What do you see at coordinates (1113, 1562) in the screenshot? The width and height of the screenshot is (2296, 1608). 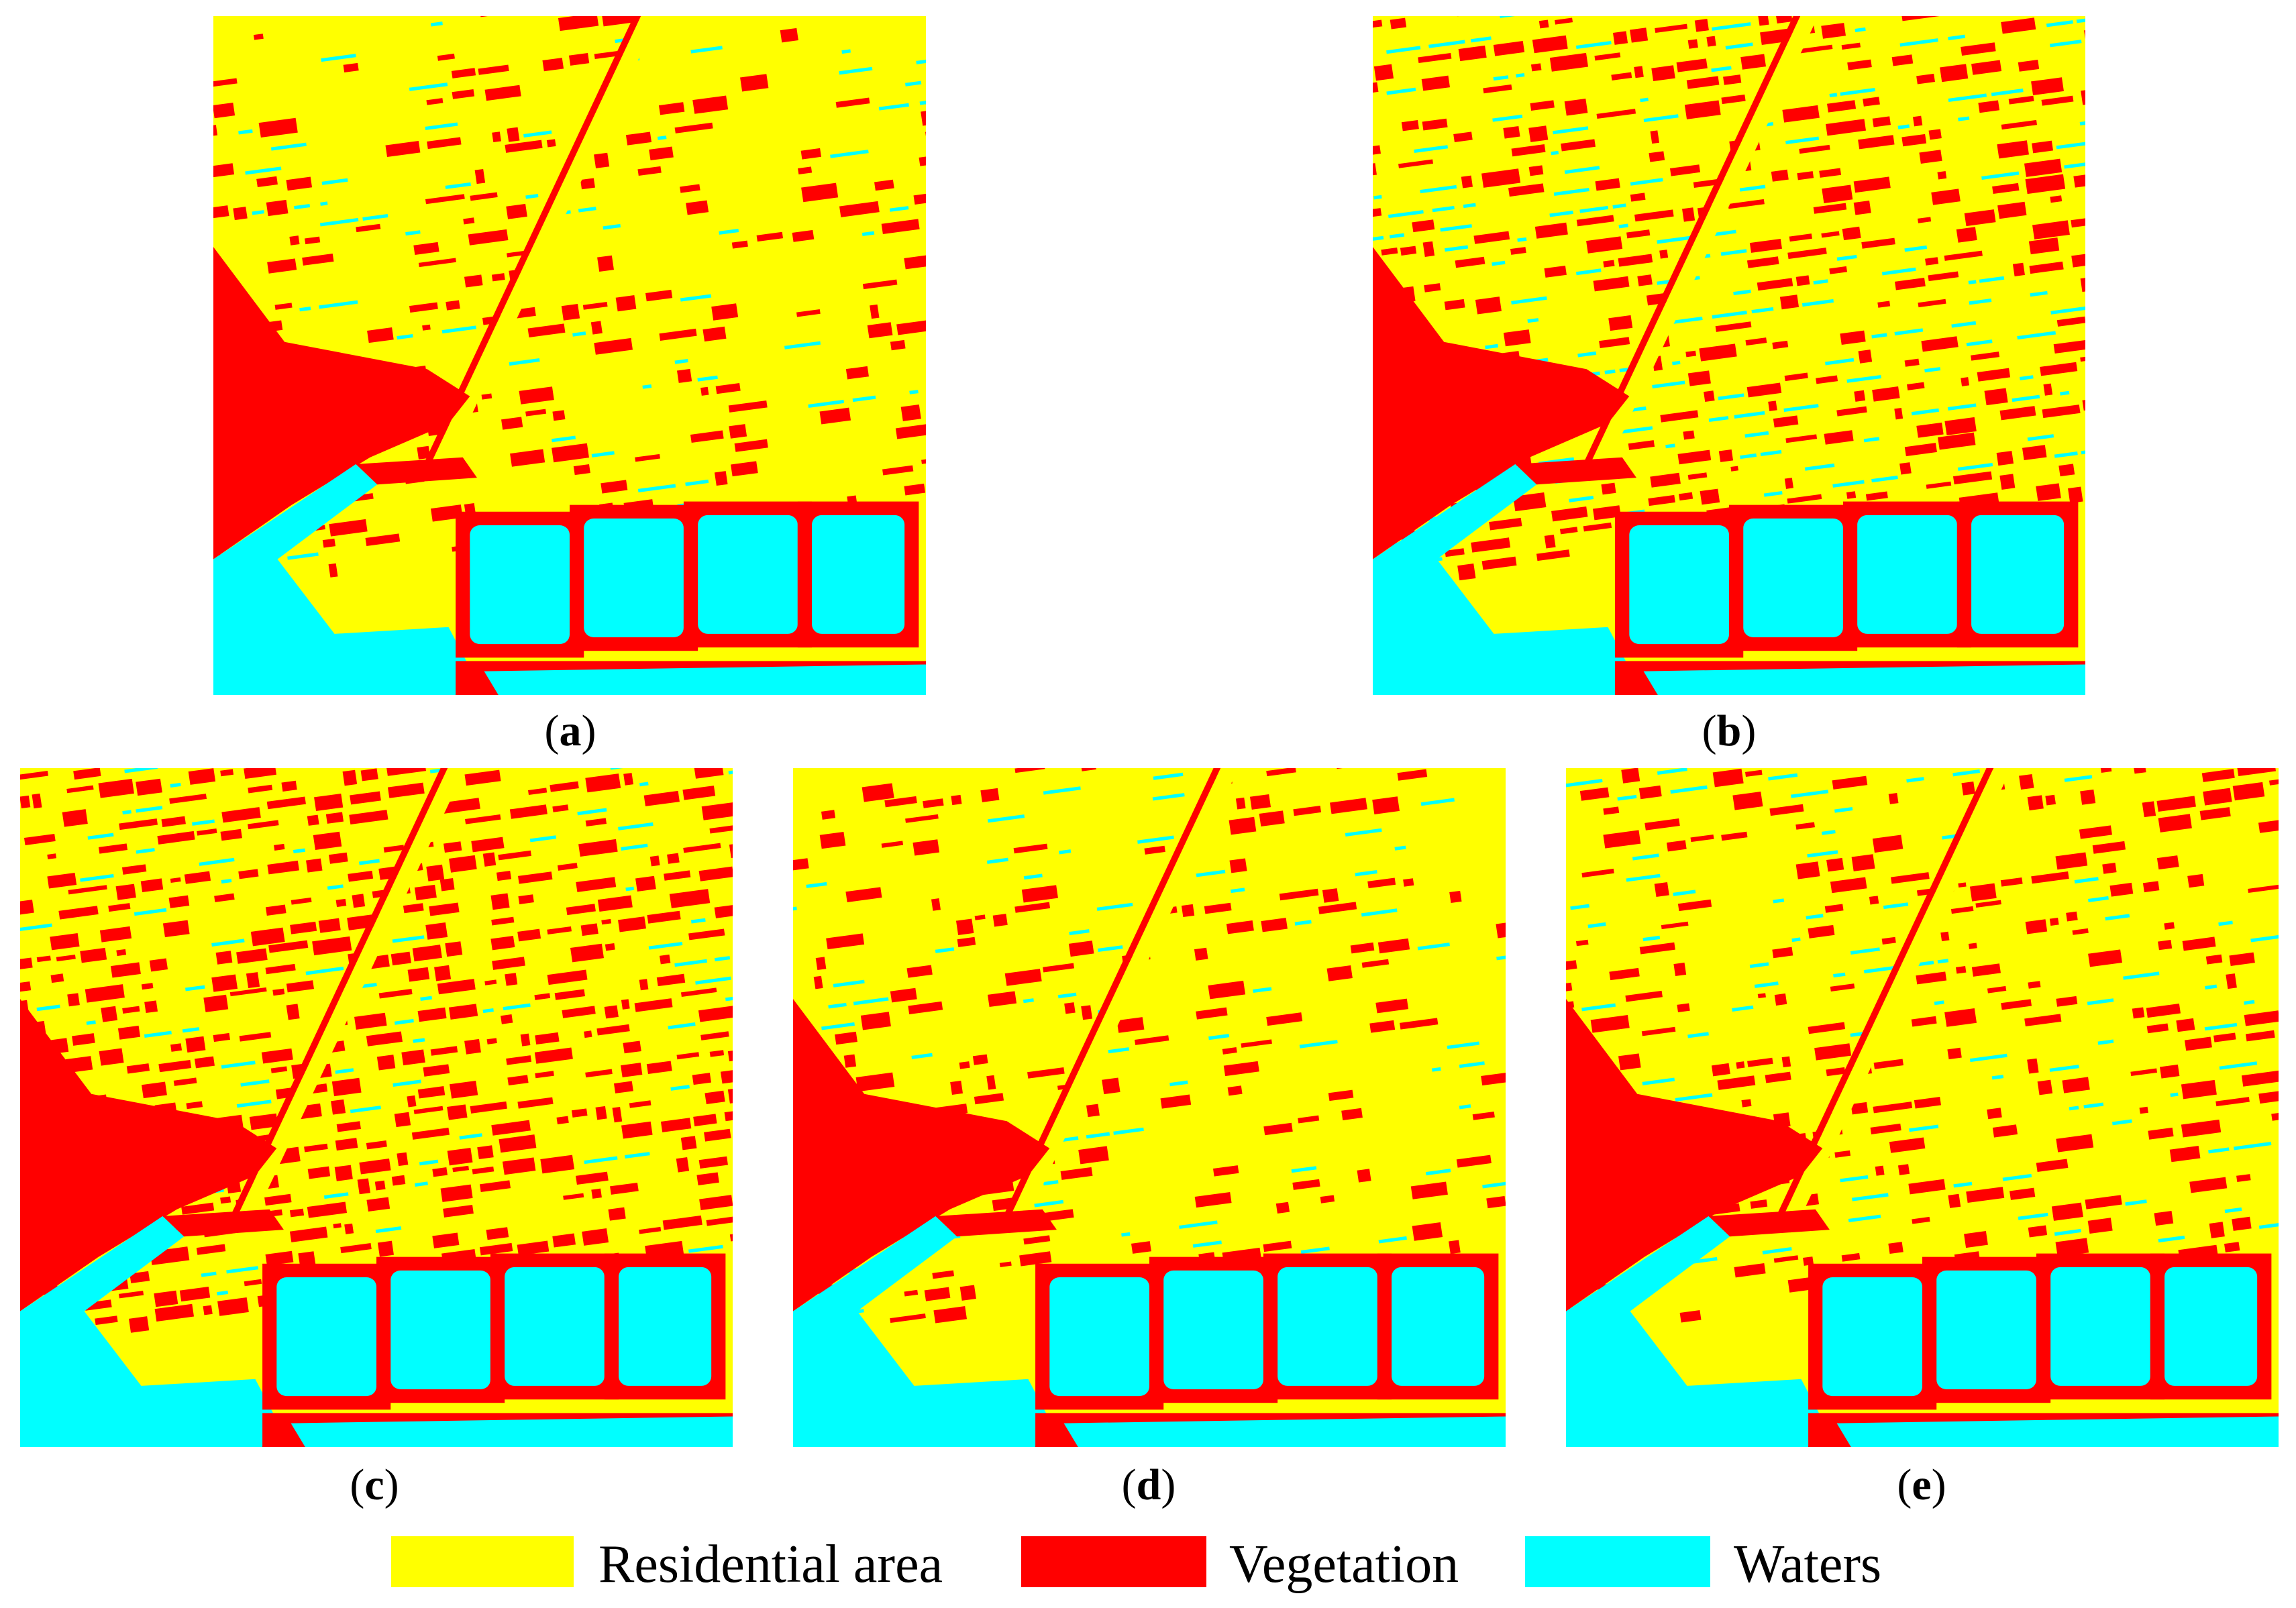 I see `legend-swatch-vegetation` at bounding box center [1113, 1562].